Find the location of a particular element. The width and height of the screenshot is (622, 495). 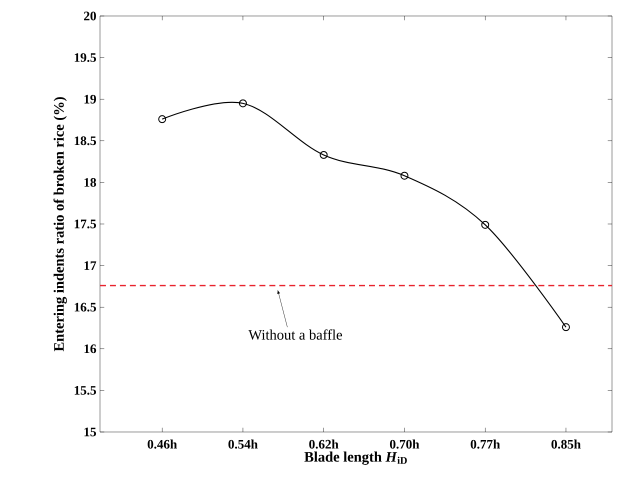

y-tick-label: 19 is located at coordinates (90, 99).